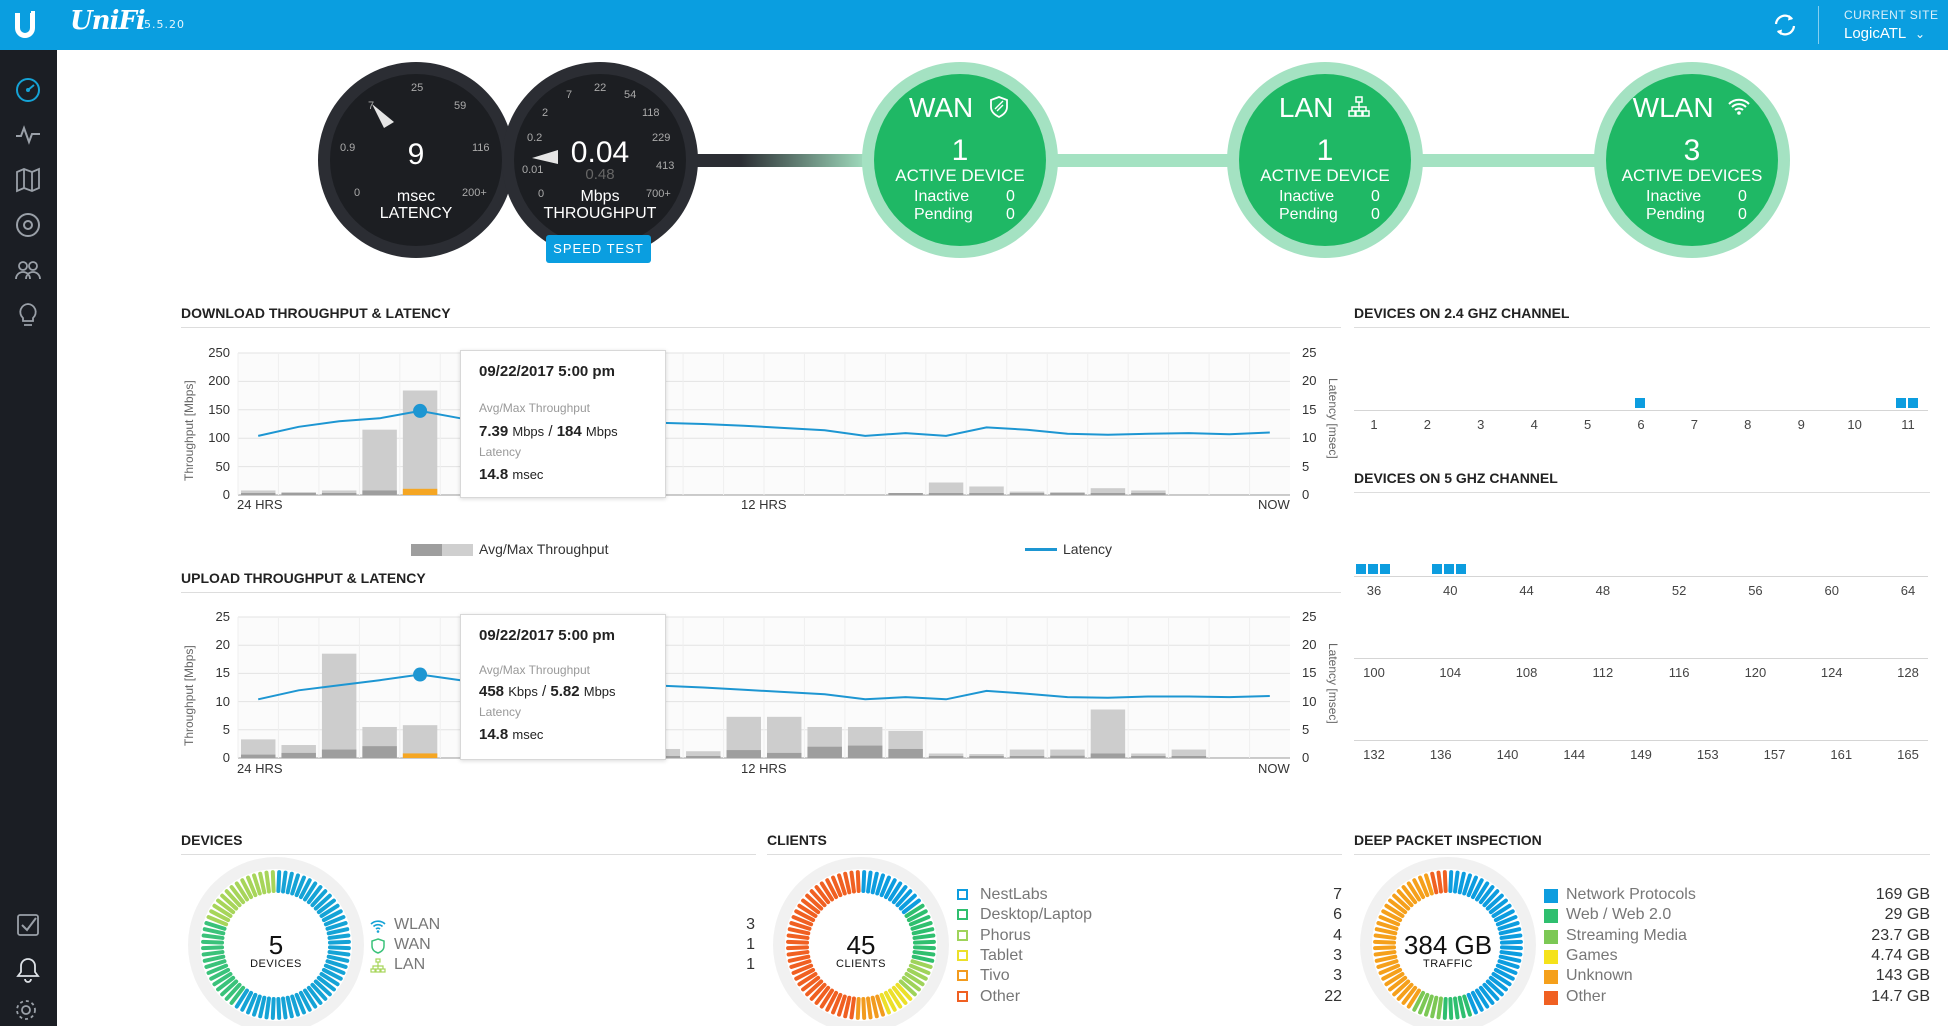 This screenshot has width=1948, height=1027. Describe the element at coordinates (1774, 754) in the screenshot. I see `channel-label: 157` at that location.